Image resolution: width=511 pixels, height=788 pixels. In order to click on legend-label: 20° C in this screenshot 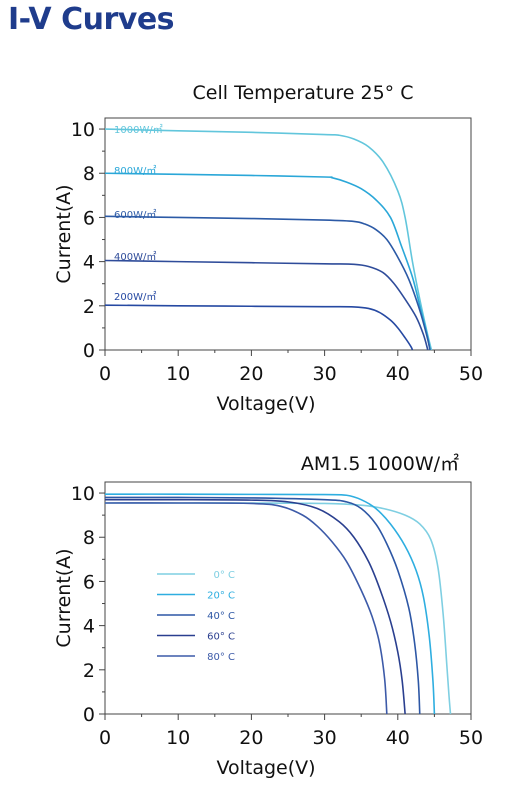, I will do `click(221, 596)`.